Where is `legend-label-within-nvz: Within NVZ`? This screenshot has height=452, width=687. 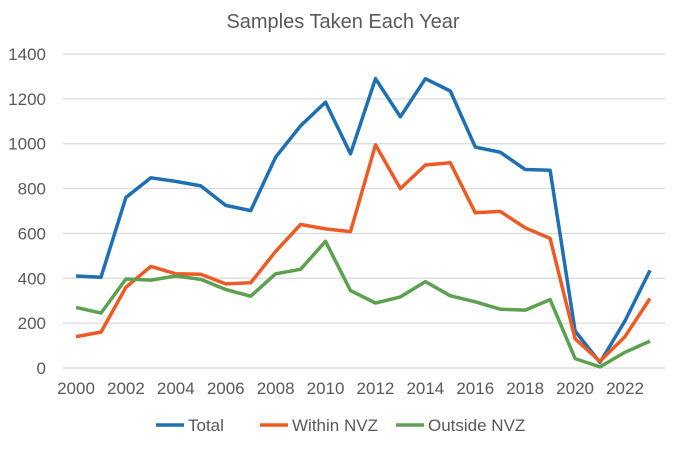 legend-label-within-nvz: Within NVZ is located at coordinates (335, 425).